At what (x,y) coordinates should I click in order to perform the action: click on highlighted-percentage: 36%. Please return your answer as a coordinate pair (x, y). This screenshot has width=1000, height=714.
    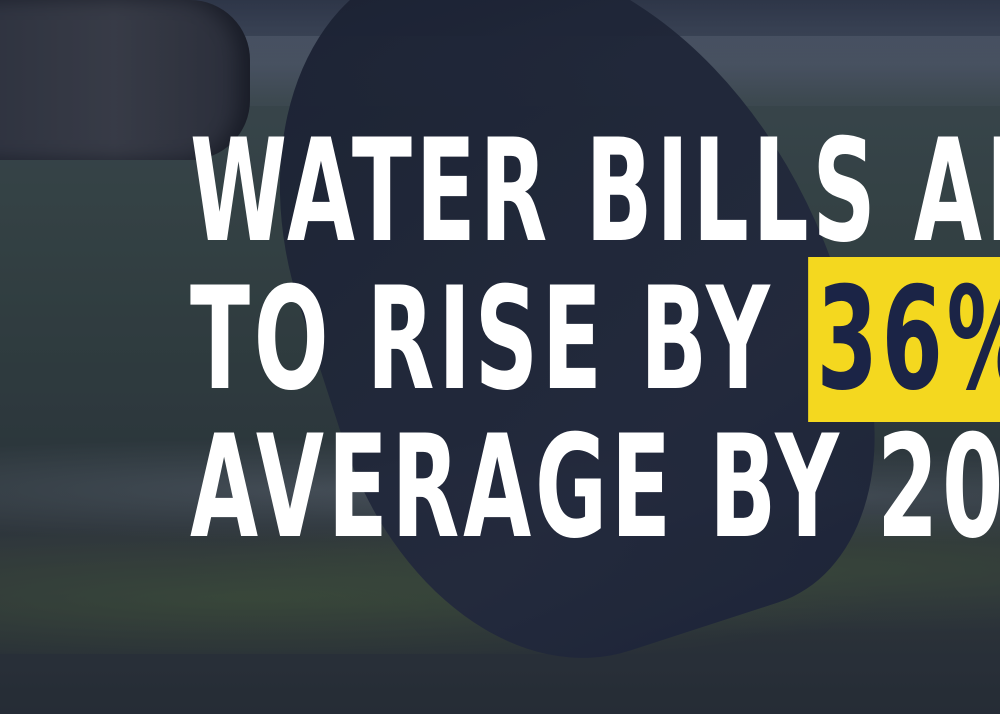
    Looking at the image, I should click on (903, 339).